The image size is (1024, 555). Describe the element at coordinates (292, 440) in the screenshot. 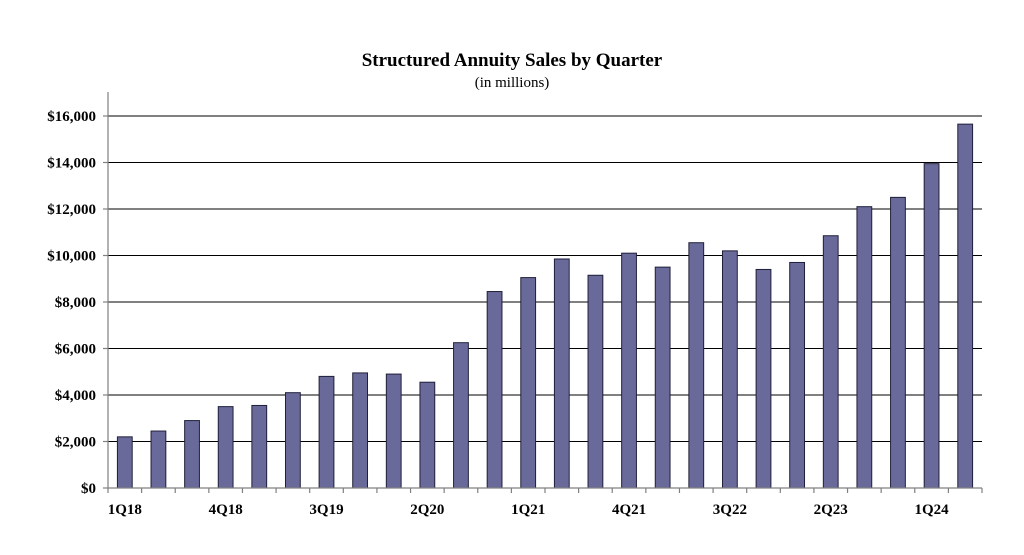

I see `bar-2q19` at that location.